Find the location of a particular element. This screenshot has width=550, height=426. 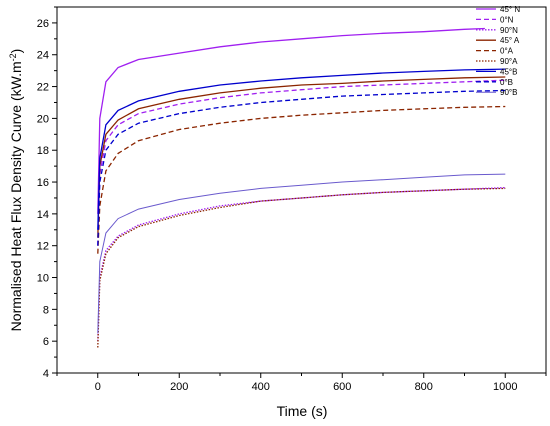

x-tick-label: 600 is located at coordinates (342, 387).